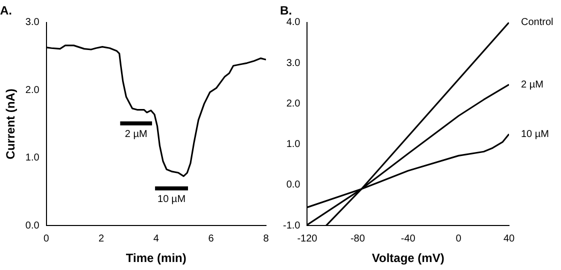 This screenshot has height=270, width=561. Describe the element at coordinates (286, 11) in the screenshot. I see `chart-title: B.` at that location.